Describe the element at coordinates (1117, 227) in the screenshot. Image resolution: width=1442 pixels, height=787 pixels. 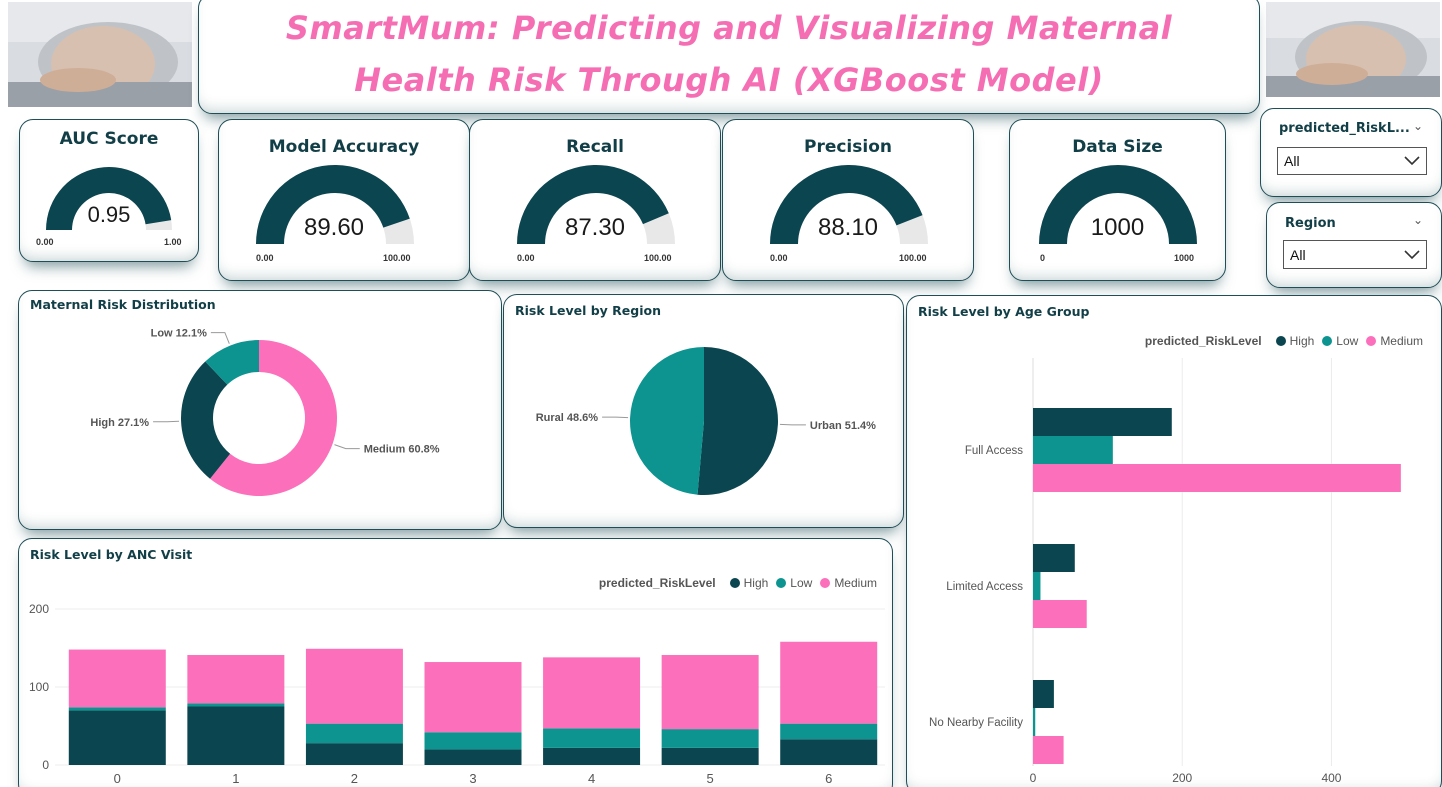
I see `kpi-value: 1000` at that location.